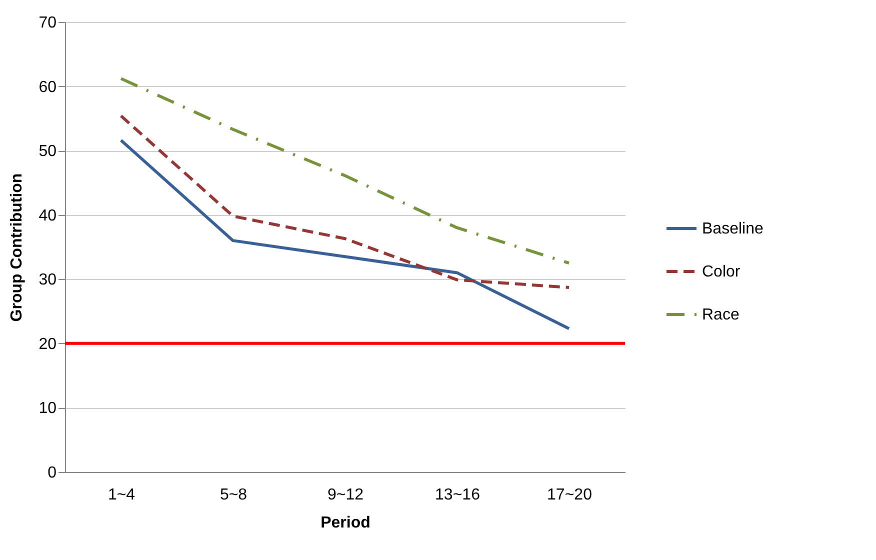 This screenshot has height=560, width=876. What do you see at coordinates (721, 272) in the screenshot?
I see `legend-label: Color` at bounding box center [721, 272].